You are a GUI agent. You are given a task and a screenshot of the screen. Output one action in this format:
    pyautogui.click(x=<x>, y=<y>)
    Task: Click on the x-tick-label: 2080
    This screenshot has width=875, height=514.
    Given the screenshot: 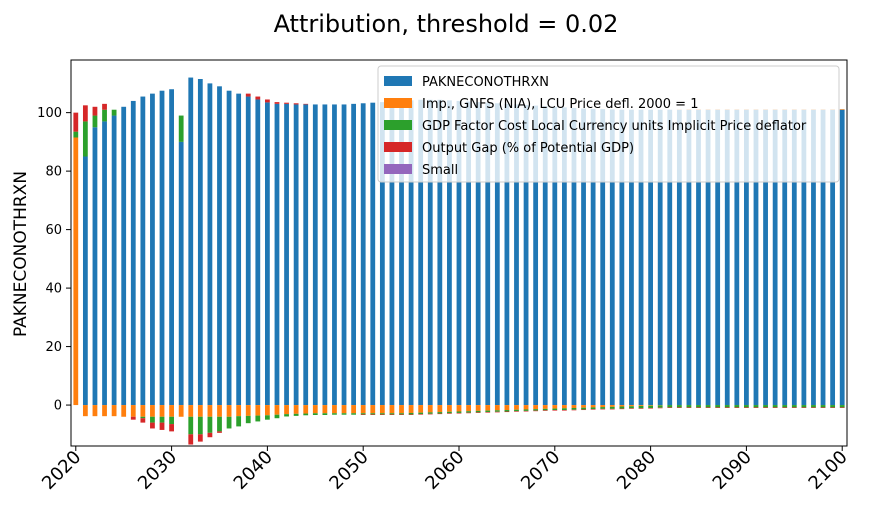 What is the action you would take?
    pyautogui.click(x=636, y=470)
    